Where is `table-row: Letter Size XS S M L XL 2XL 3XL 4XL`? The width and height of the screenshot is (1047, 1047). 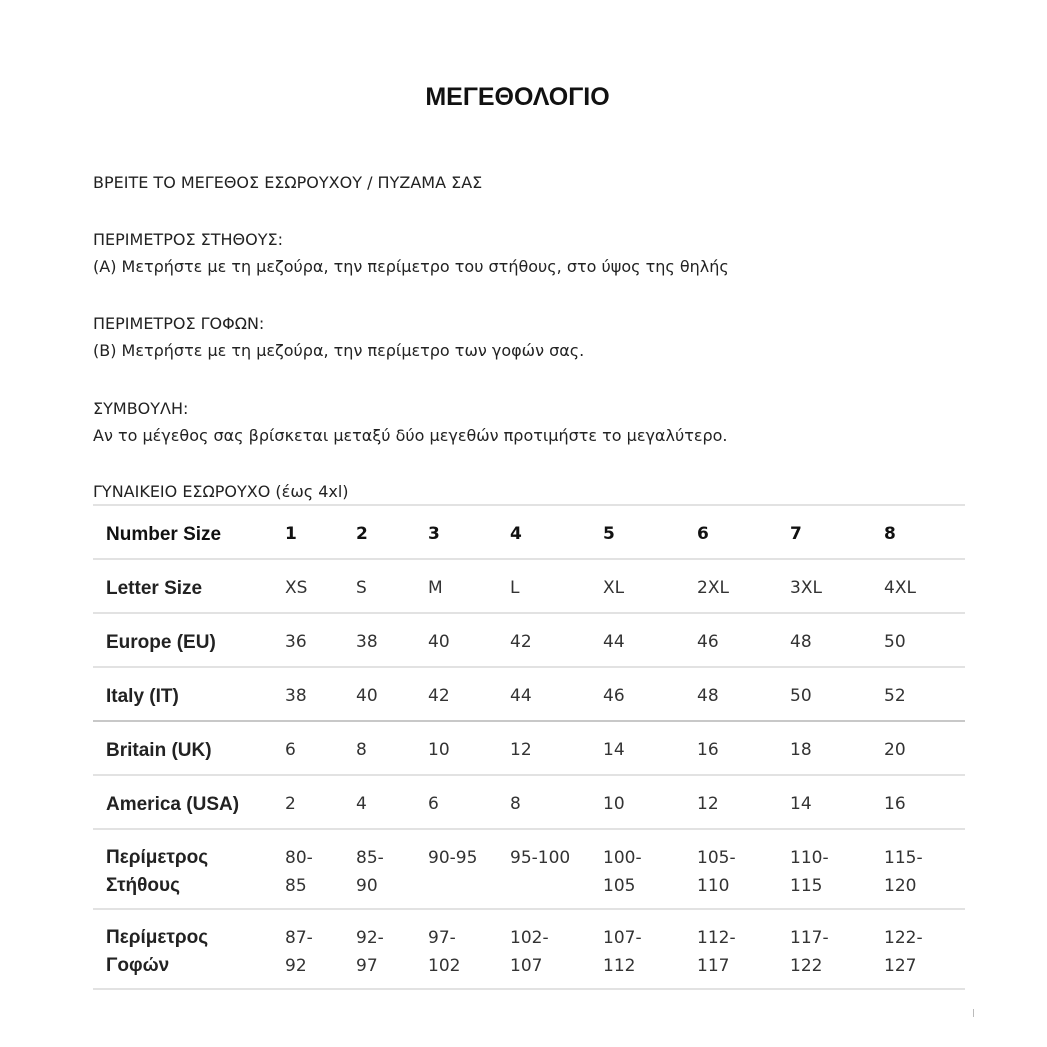
table-row: Letter Size XS S M L XL 2XL 3XL 4XL is located at coordinates (529, 585).